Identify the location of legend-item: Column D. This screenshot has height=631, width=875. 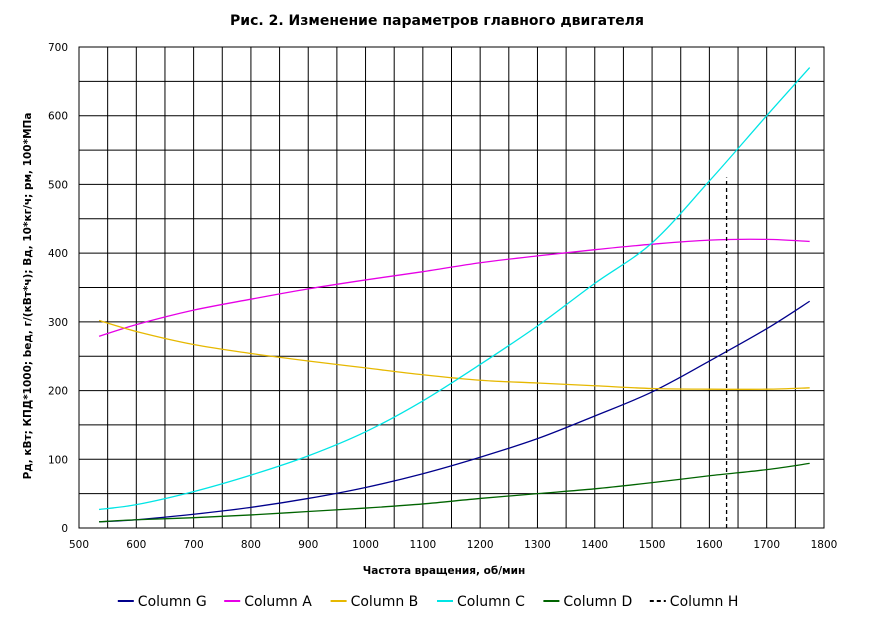
(587, 602).